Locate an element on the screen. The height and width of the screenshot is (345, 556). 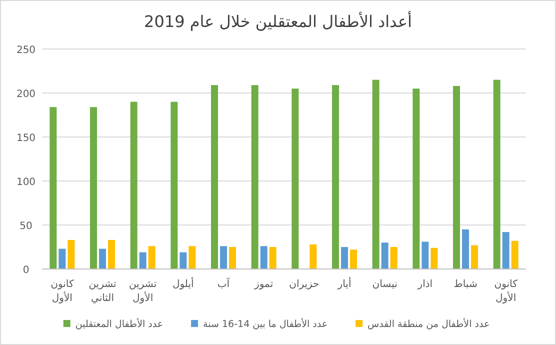
x-tick-label: تموز is located at coordinates (264, 284).